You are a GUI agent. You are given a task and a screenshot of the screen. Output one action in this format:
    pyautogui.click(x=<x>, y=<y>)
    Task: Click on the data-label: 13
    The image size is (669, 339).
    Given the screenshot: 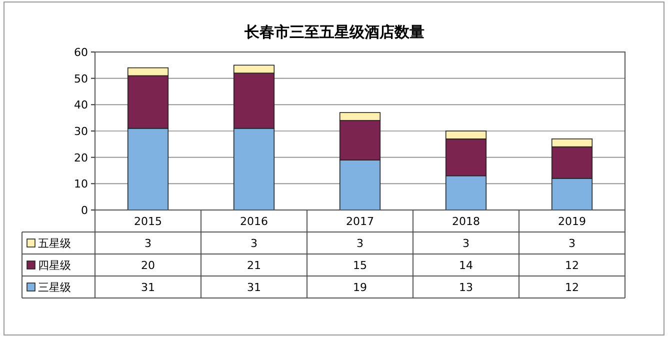 What is the action you would take?
    pyautogui.click(x=466, y=287)
    